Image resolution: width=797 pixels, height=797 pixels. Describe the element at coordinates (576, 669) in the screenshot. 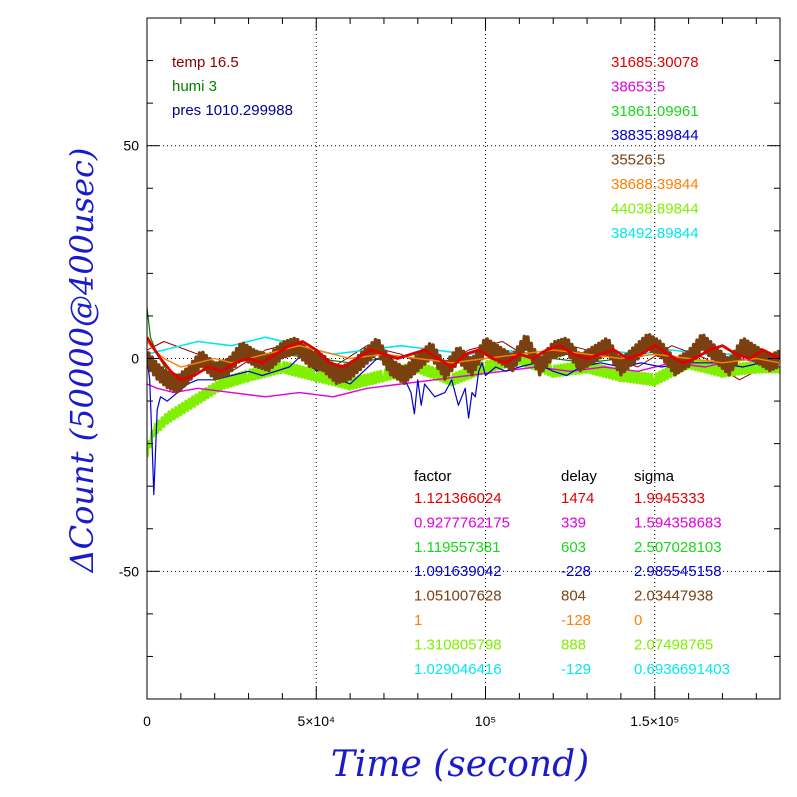

I see `table-cell-delay: -129` at that location.